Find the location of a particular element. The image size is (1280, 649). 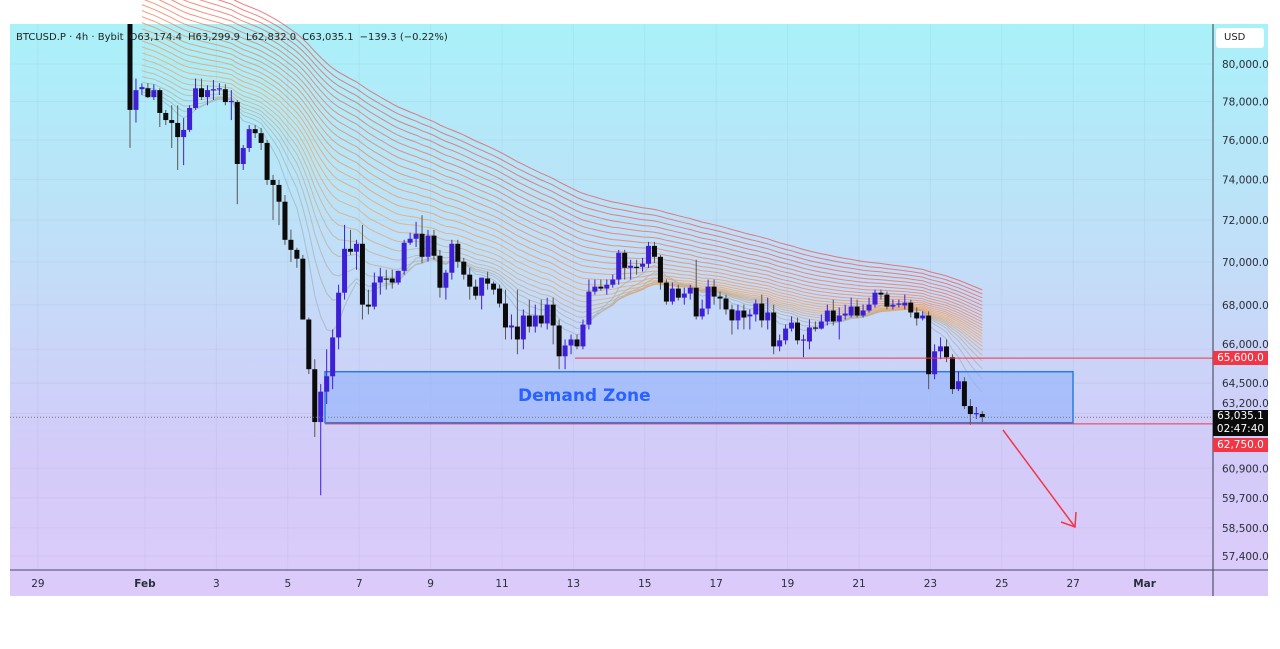

last-price-tag: 63,035.1 02:47:40 is located at coordinates (1240, 423).